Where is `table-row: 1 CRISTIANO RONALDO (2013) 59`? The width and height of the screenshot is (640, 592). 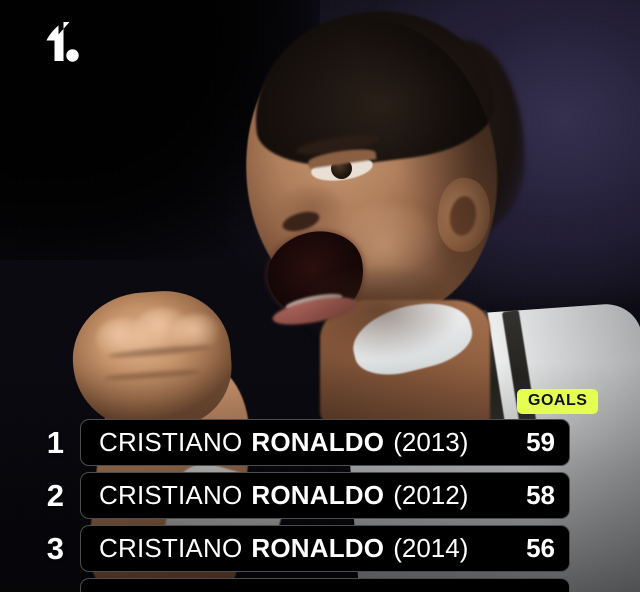 table-row: 1 CRISTIANO RONALDO (2013) 59 is located at coordinates (320, 442).